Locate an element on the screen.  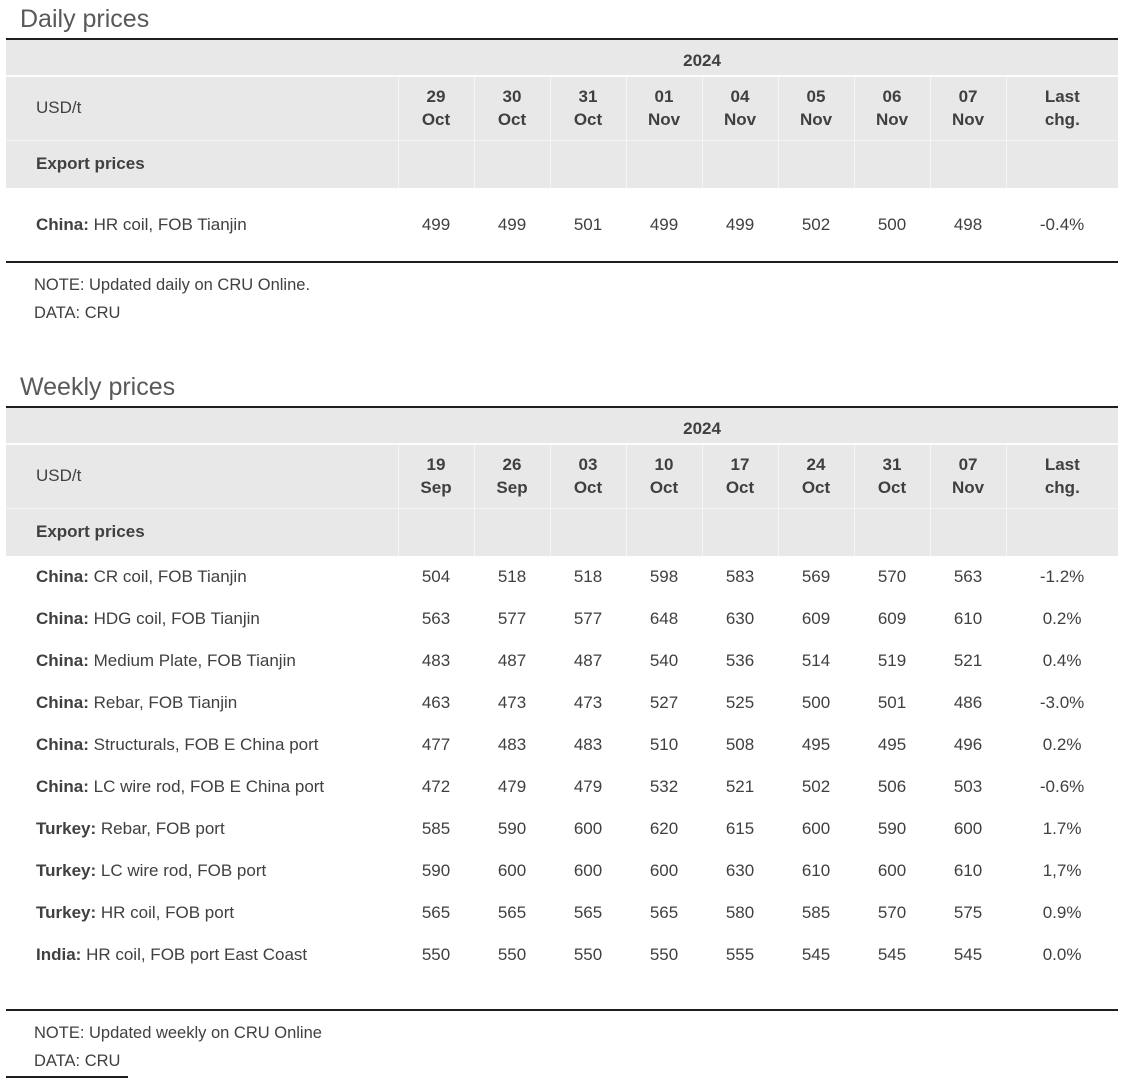
price-cell: 598 is located at coordinates (664, 577).